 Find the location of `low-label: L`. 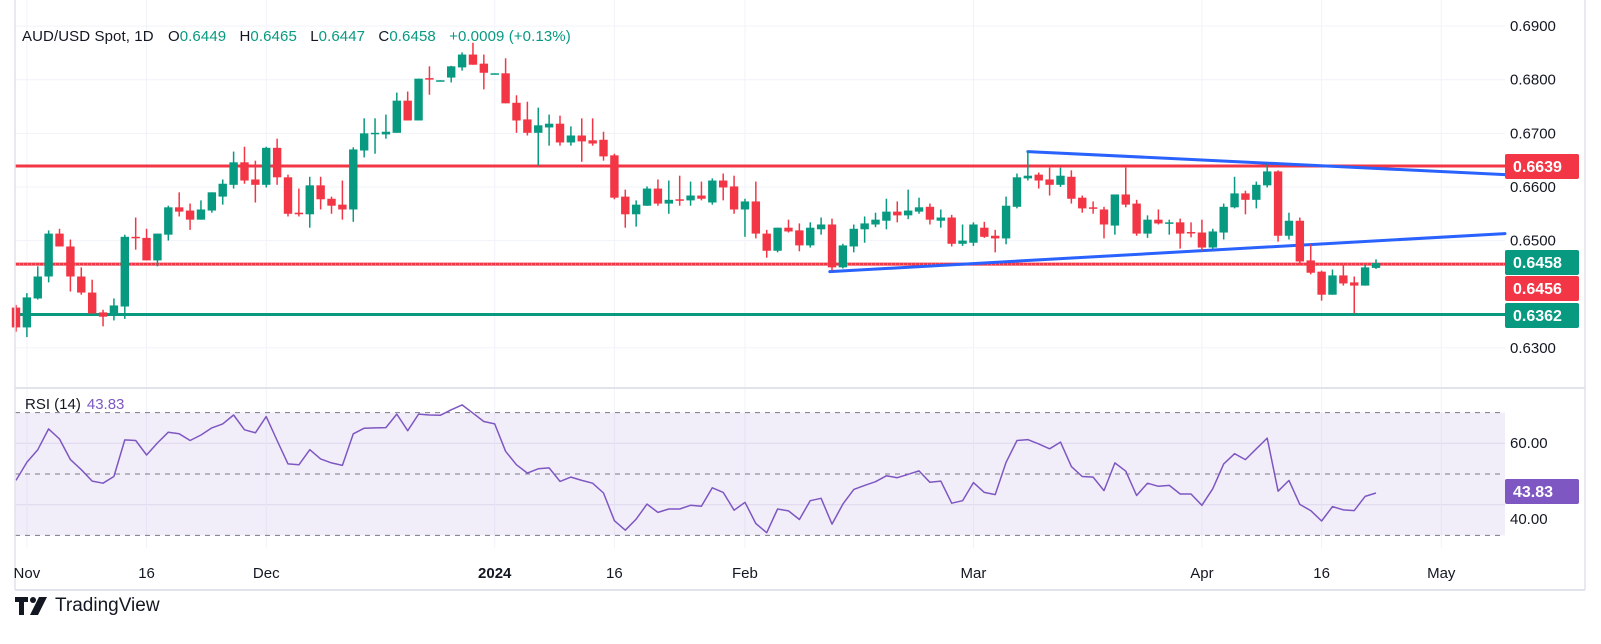

low-label: L is located at coordinates (314, 36).